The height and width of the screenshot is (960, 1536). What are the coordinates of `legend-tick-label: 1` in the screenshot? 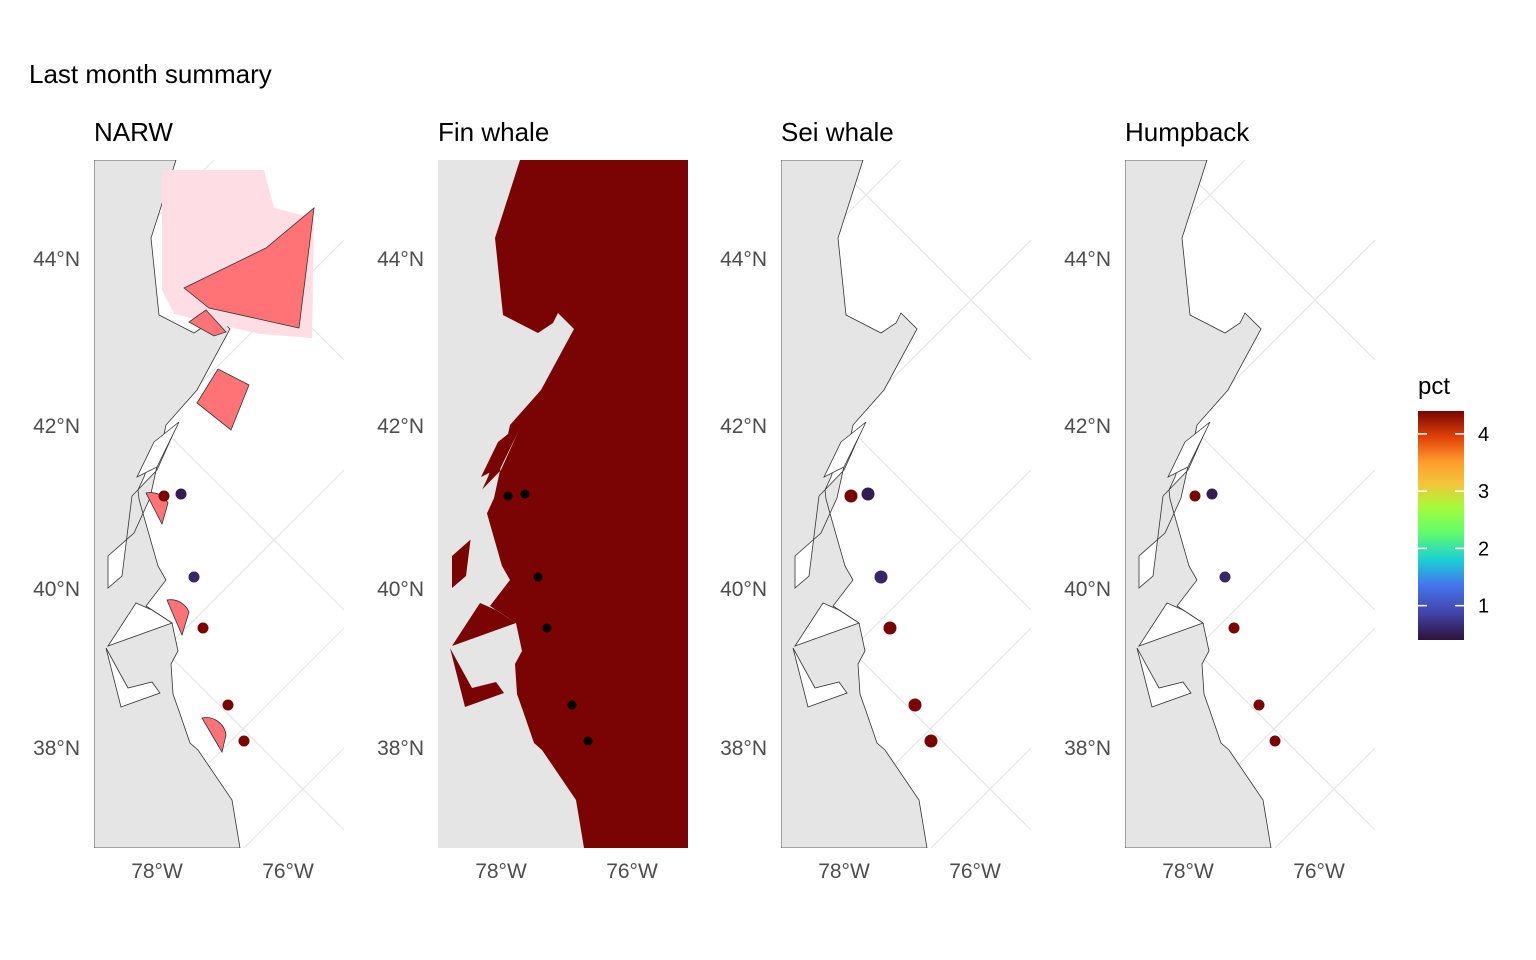 It's located at (1483, 607).